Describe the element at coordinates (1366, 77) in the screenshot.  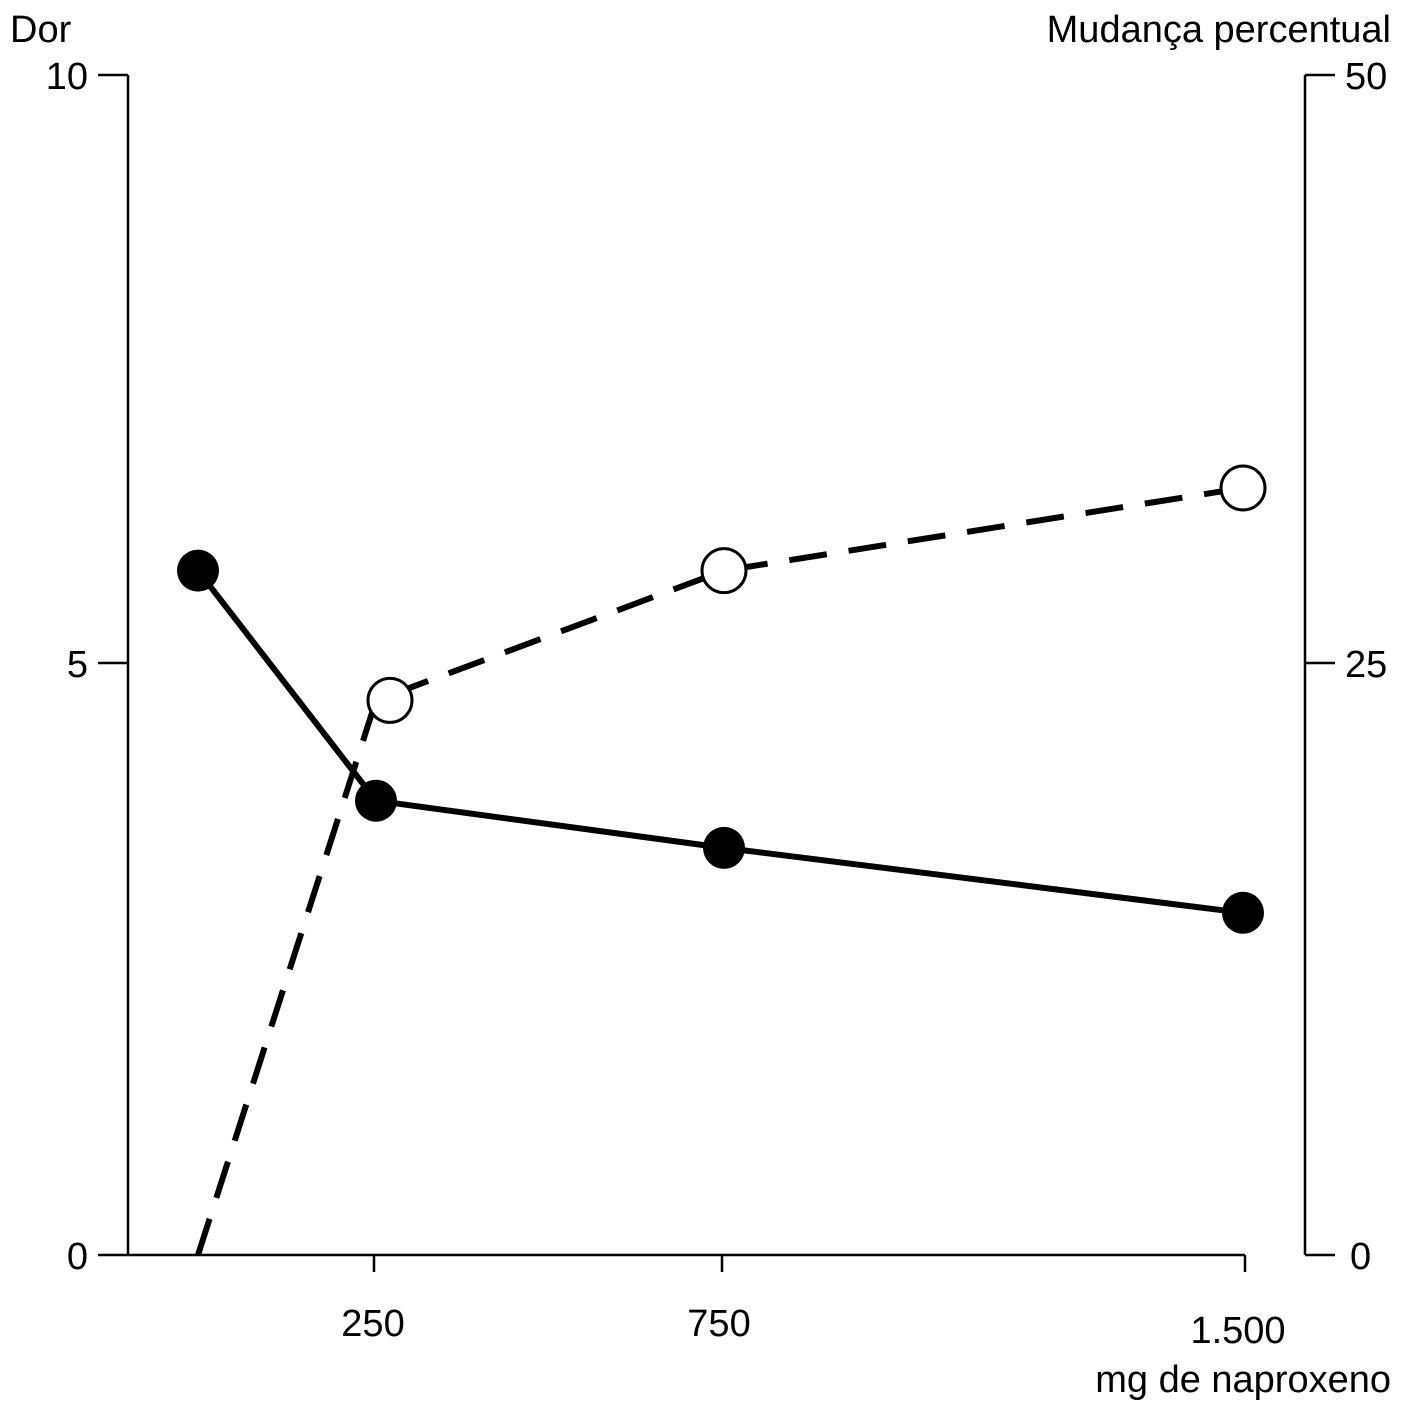
I see `y-right-tick-label-50: 50` at that location.